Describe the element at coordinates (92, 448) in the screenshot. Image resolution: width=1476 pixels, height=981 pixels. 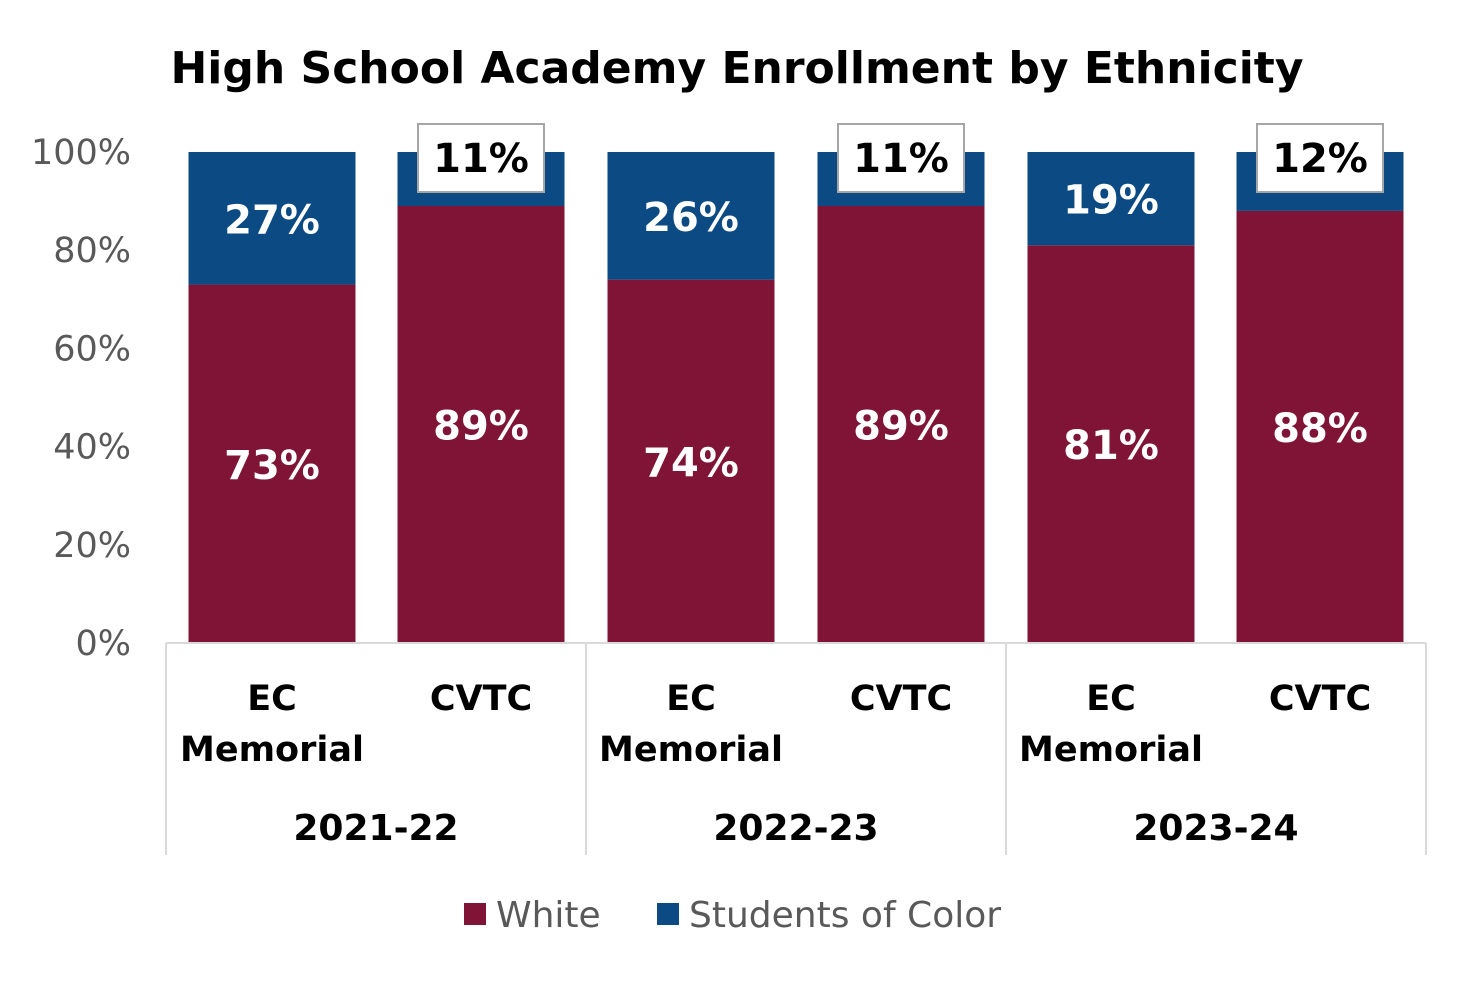
I see `y-tick-label: 40%` at that location.